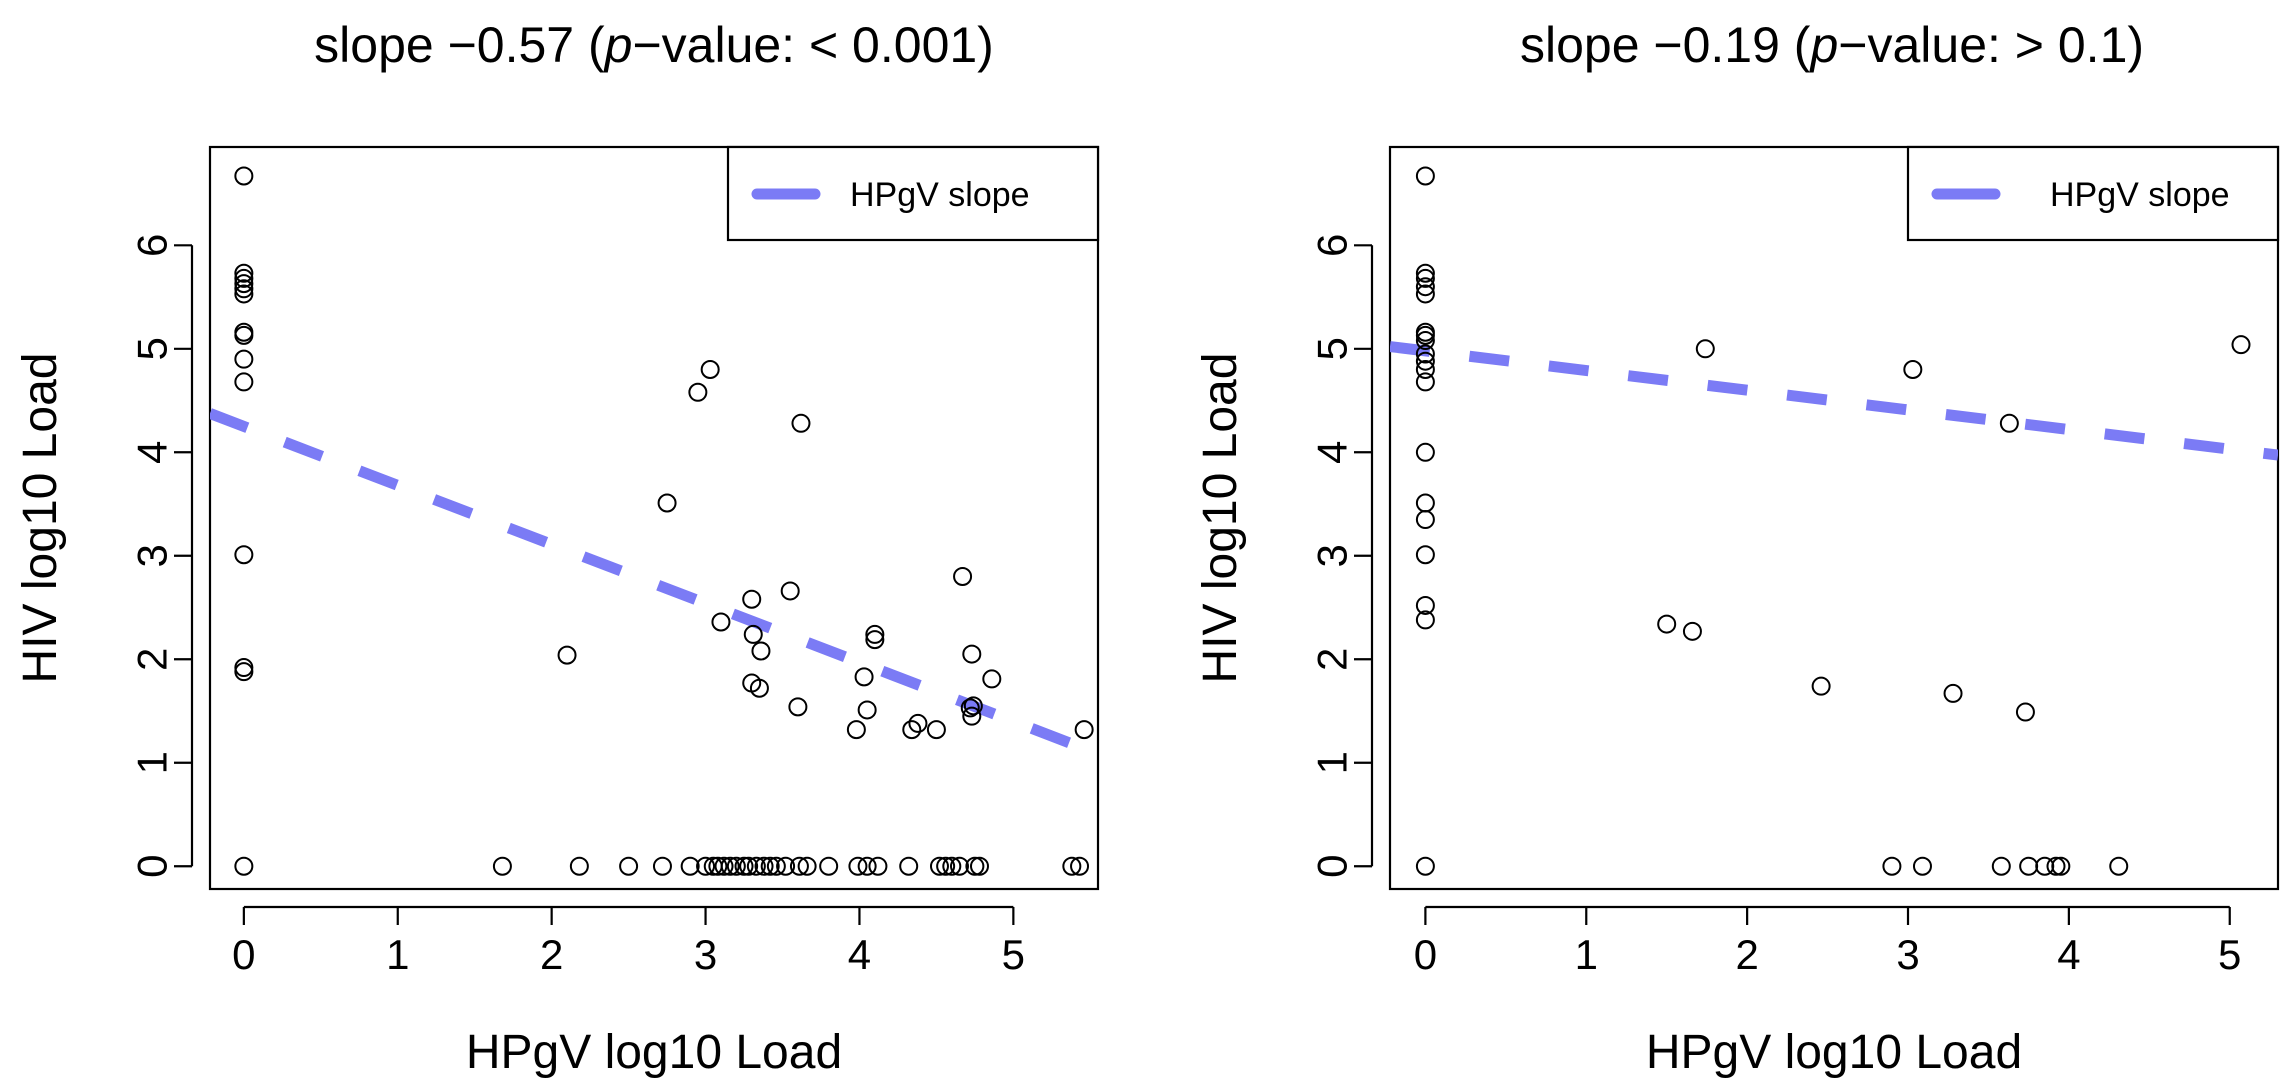 The image size is (2290, 1090). What do you see at coordinates (1907, 954) in the screenshot?
I see `x-tick-label: 3` at bounding box center [1907, 954].